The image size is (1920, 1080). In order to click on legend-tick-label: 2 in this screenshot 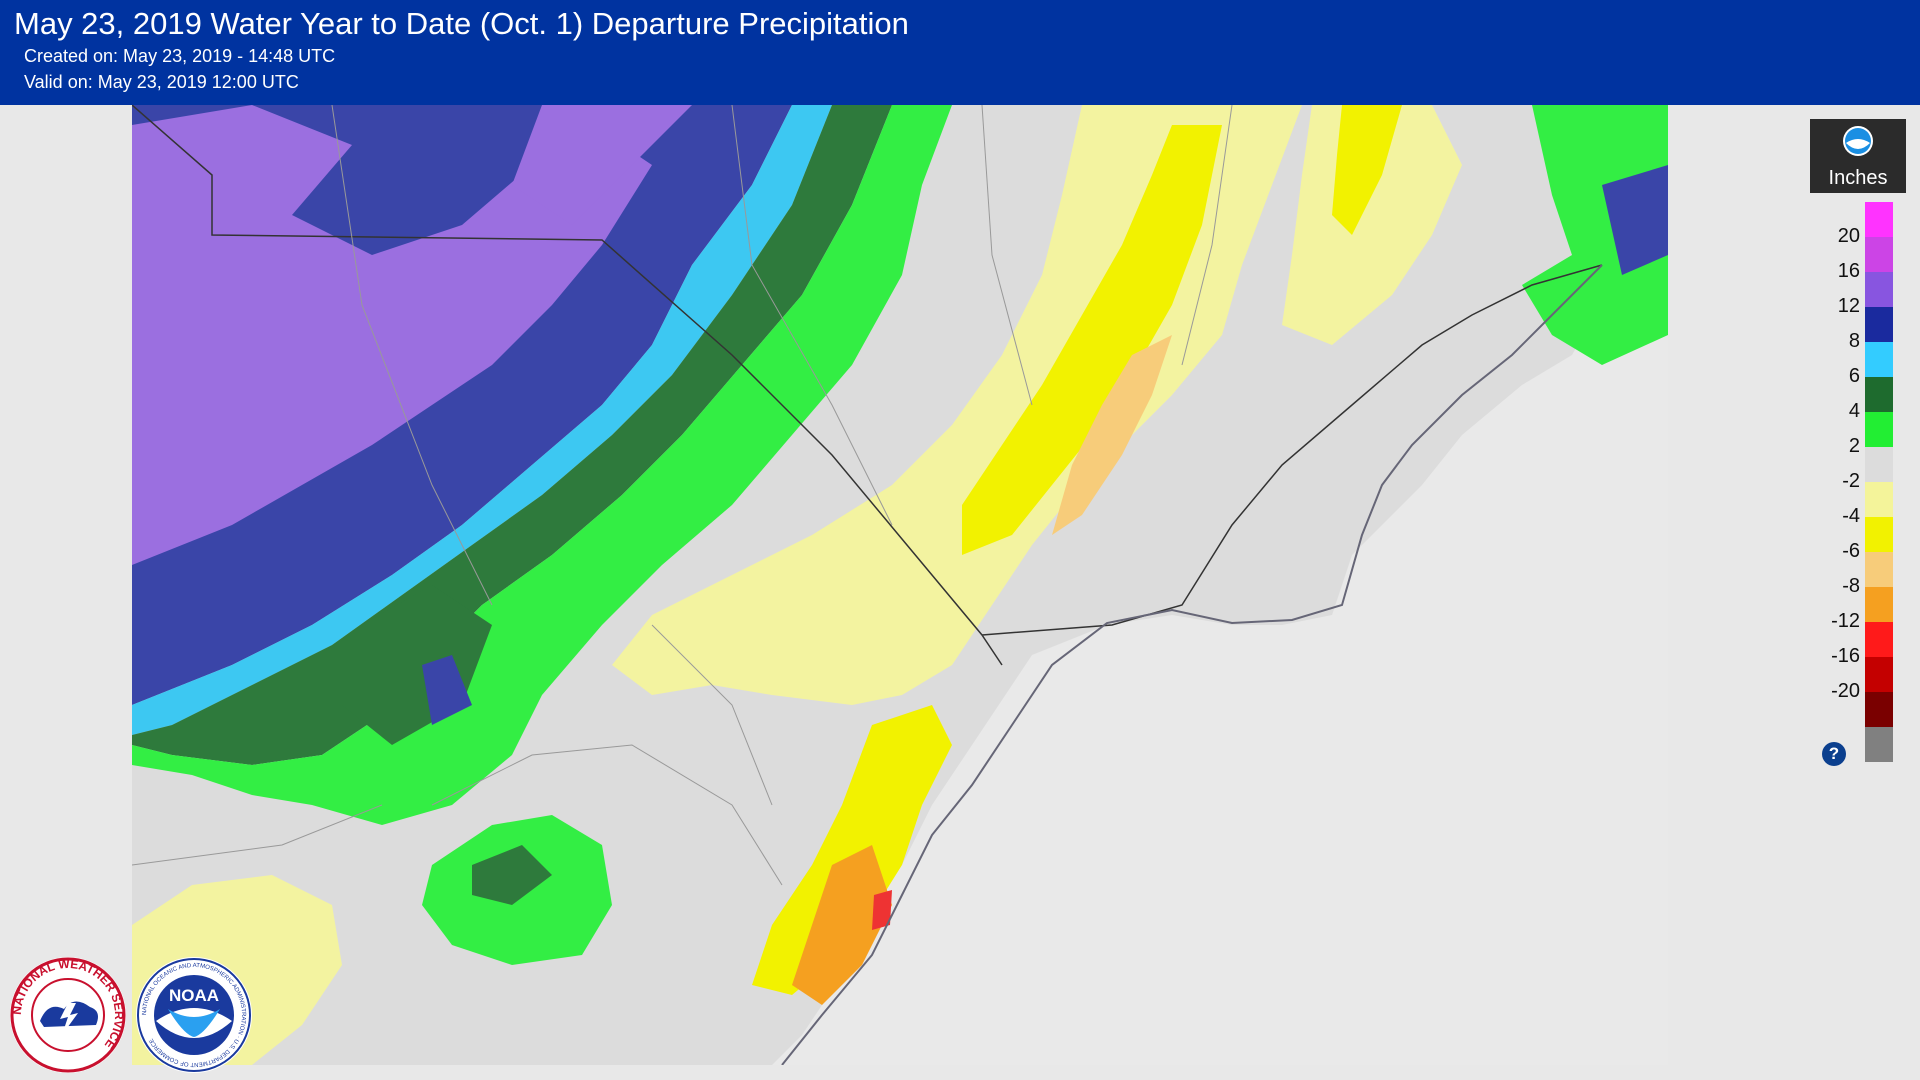, I will do `click(1854, 446)`.